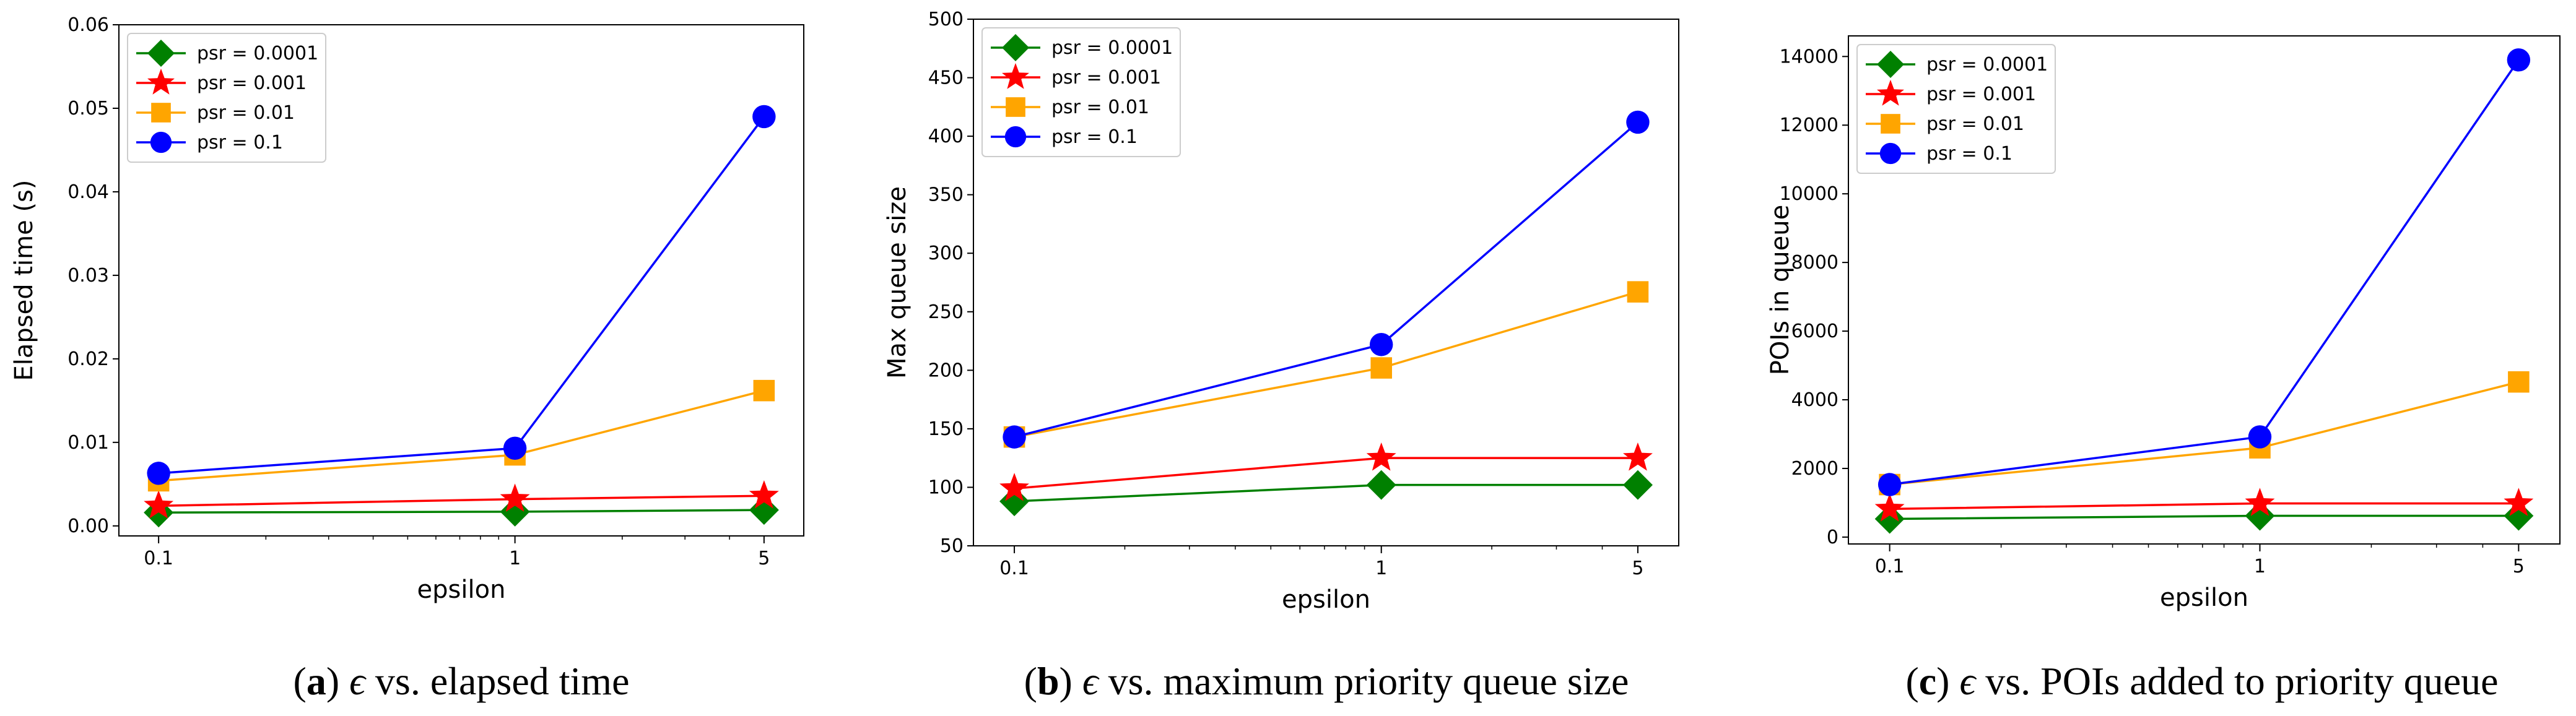 The width and height of the screenshot is (2576, 716). What do you see at coordinates (88, 443) in the screenshot?
I see `y-tick-label: 0.01` at bounding box center [88, 443].